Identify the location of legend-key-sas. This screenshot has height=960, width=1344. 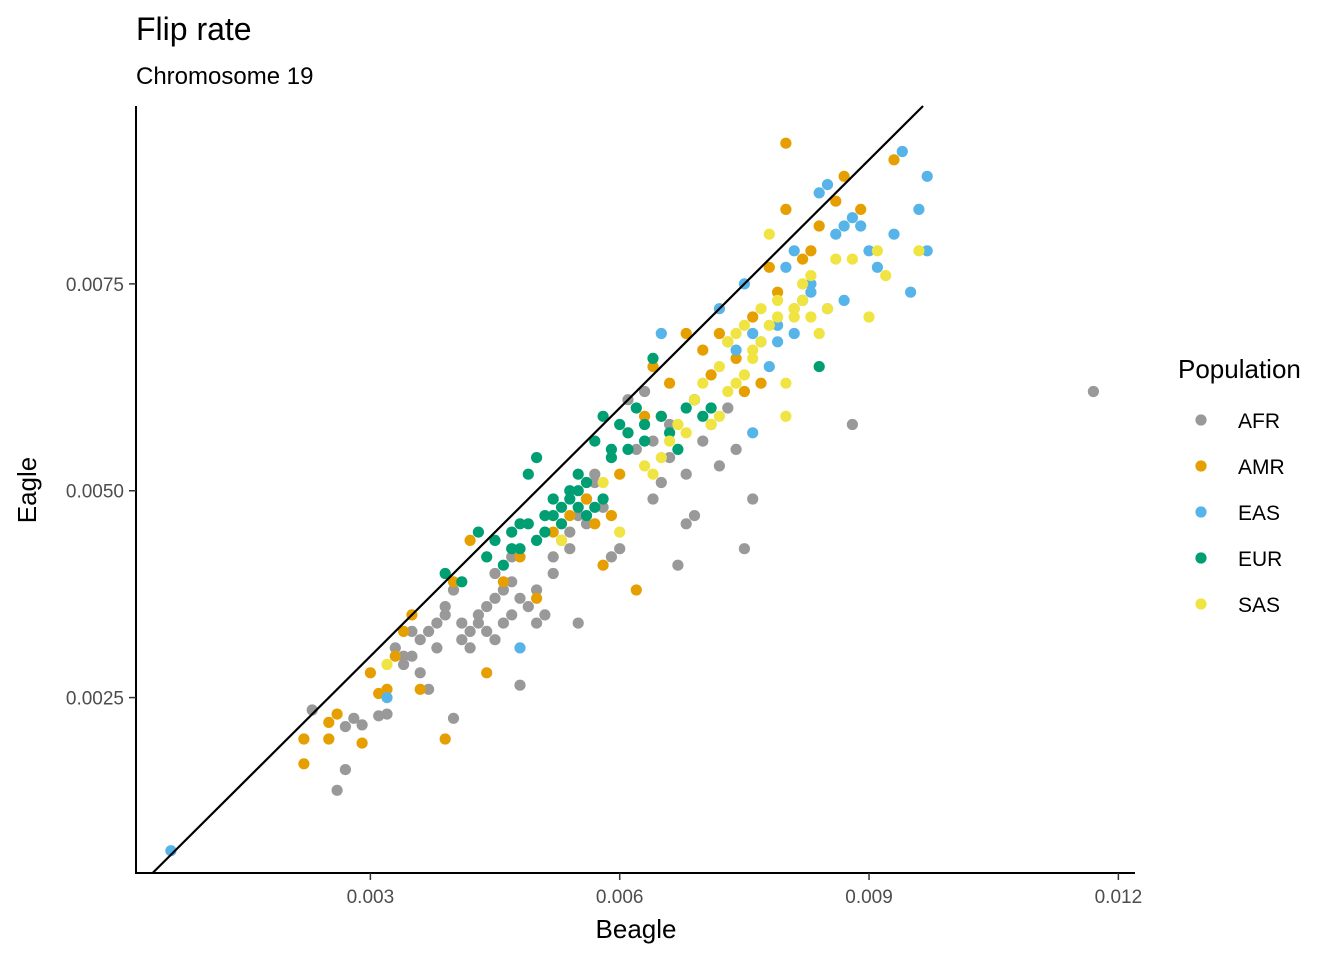
(1201, 604).